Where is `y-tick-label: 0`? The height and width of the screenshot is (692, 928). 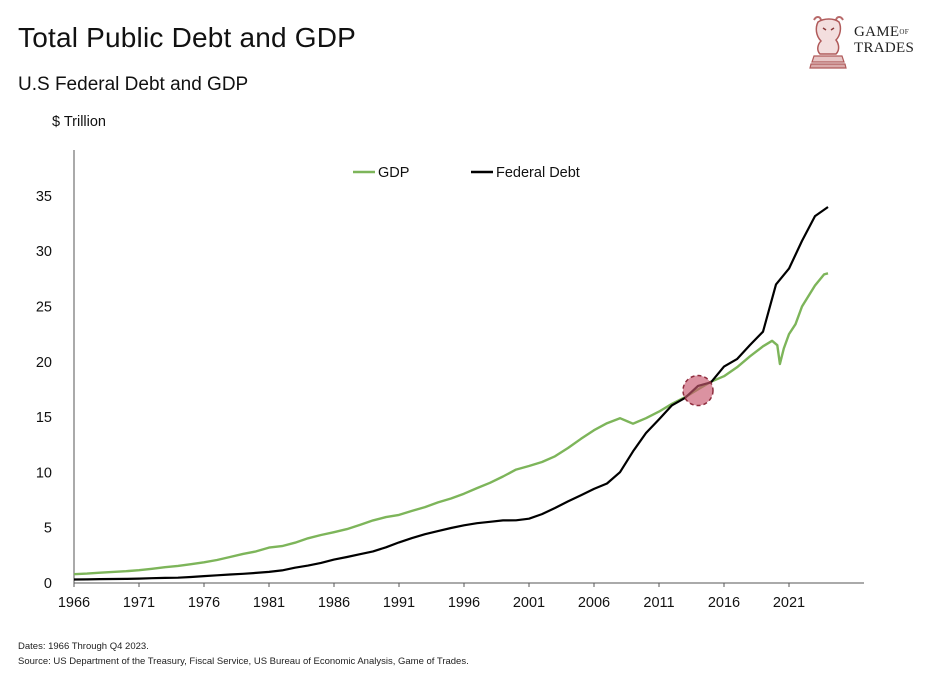 y-tick-label: 0 is located at coordinates (48, 584).